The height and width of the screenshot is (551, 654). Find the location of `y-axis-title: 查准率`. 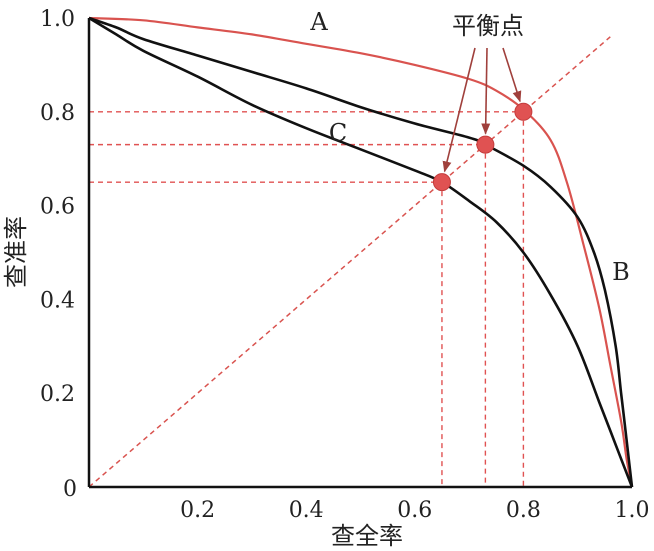

y-axis-title: 查准率 is located at coordinates (16, 252).